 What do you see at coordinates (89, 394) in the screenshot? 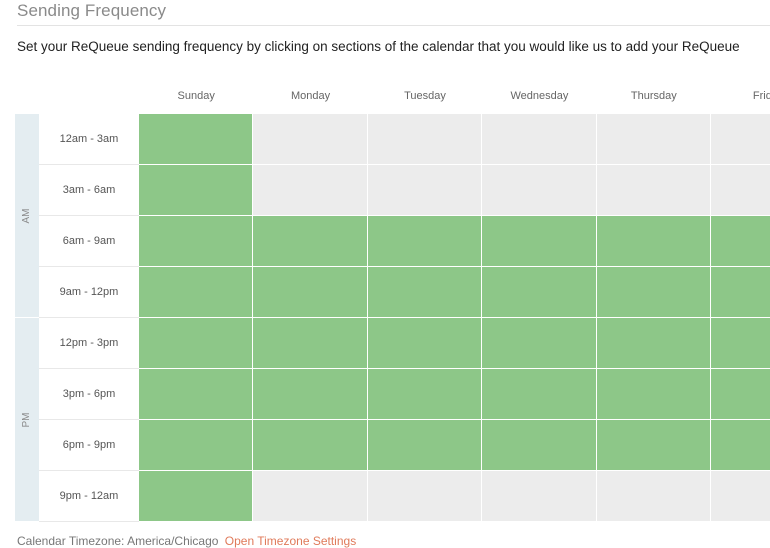
I see `time-slot-label: 3pm - 6pm` at bounding box center [89, 394].